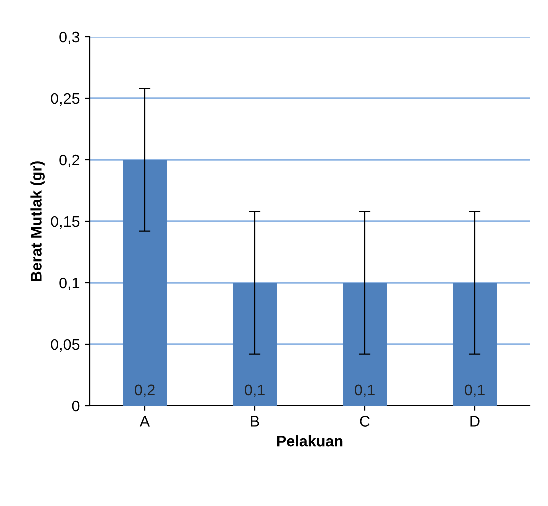 This screenshot has height=506, width=548. I want to click on y-tick-label: 0, so click(76, 406).